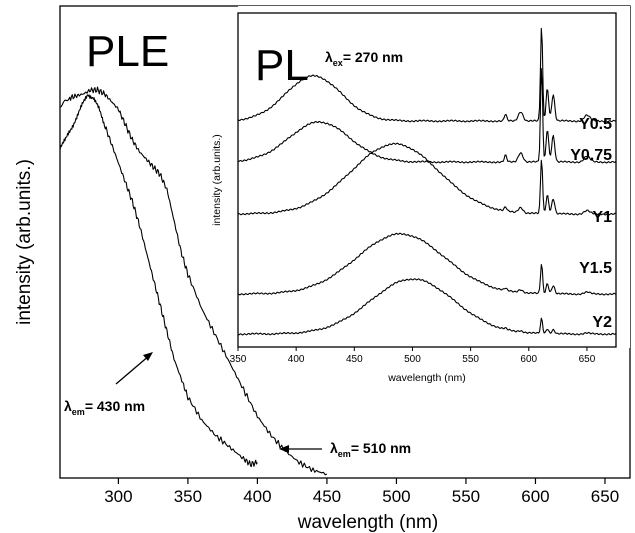 The image size is (635, 533). I want to click on pl-series-label: Y1.5, so click(595, 268).